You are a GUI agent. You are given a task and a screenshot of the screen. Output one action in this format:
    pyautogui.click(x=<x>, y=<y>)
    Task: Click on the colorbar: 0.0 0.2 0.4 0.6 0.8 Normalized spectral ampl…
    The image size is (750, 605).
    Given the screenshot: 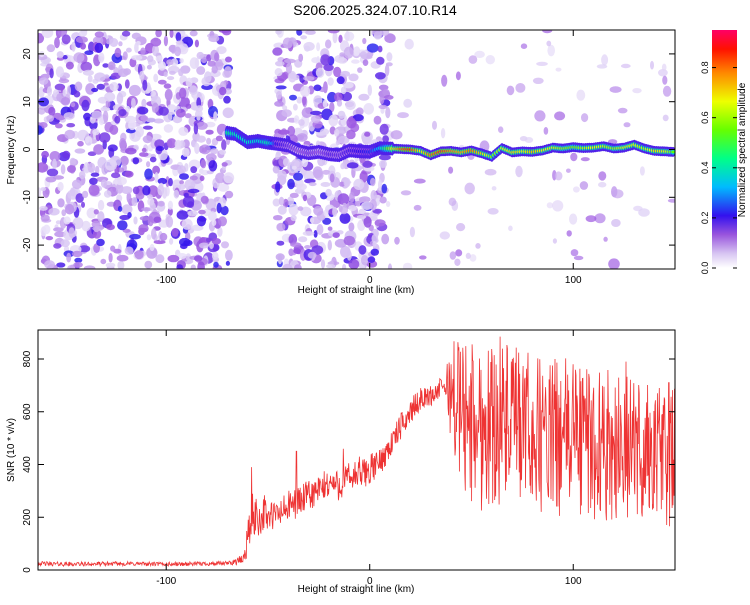 What is the action you would take?
    pyautogui.click(x=724, y=152)
    